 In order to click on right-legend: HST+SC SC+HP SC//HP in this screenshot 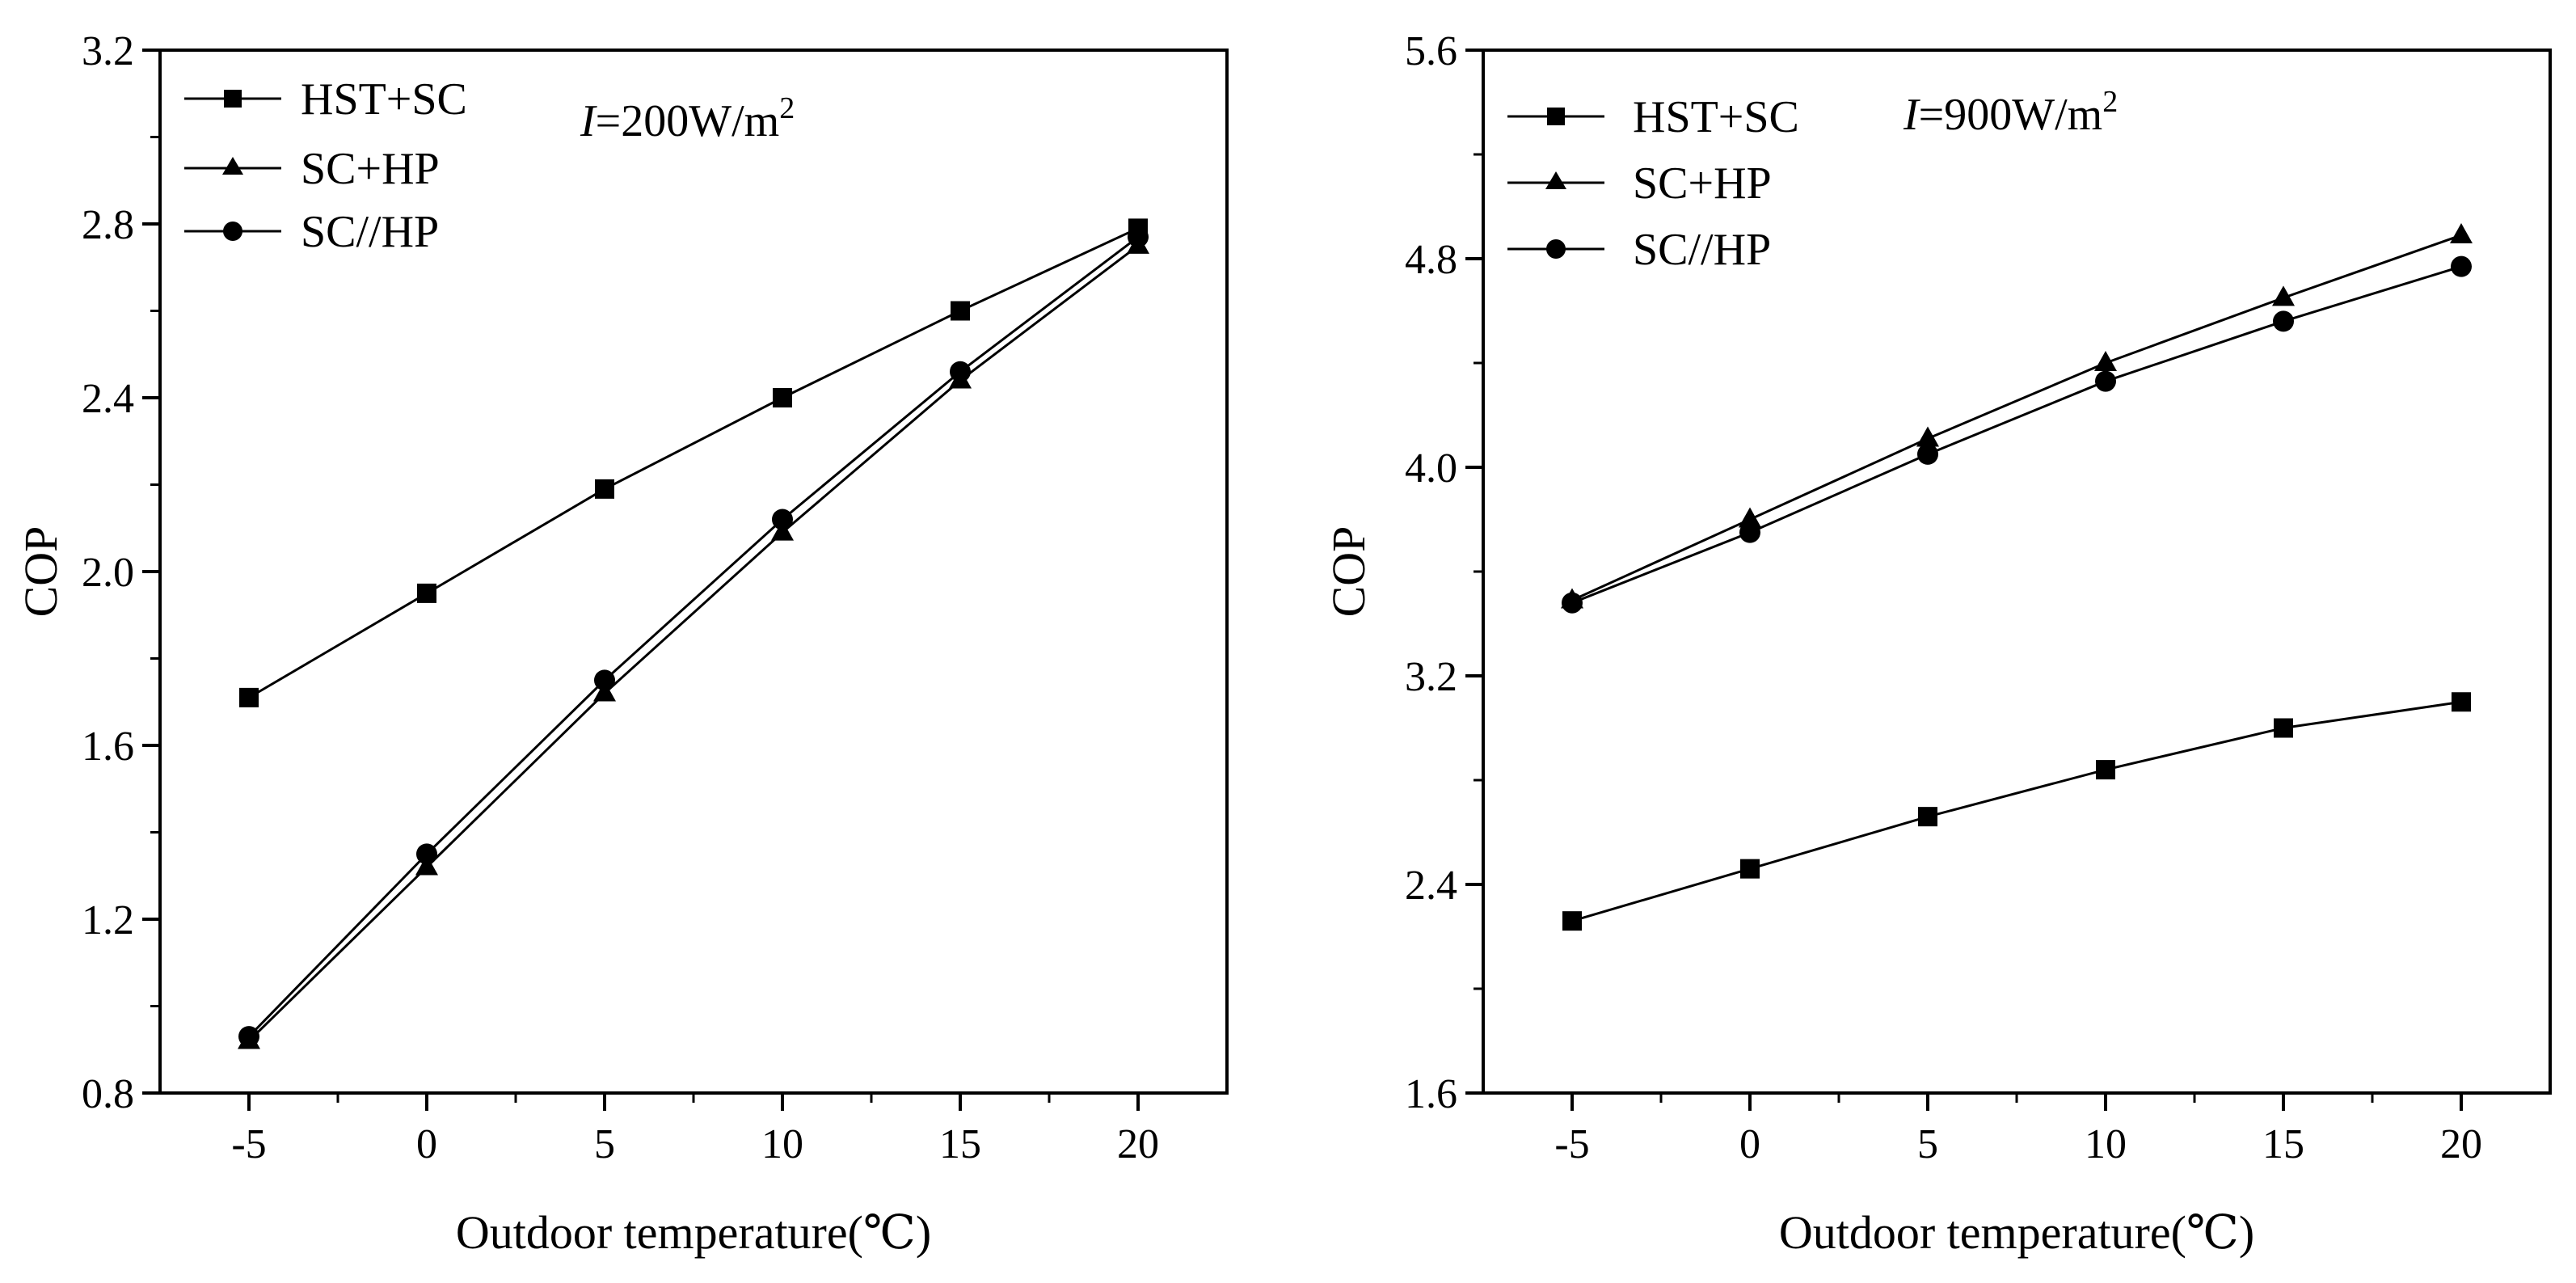, I will do `click(1653, 183)`.